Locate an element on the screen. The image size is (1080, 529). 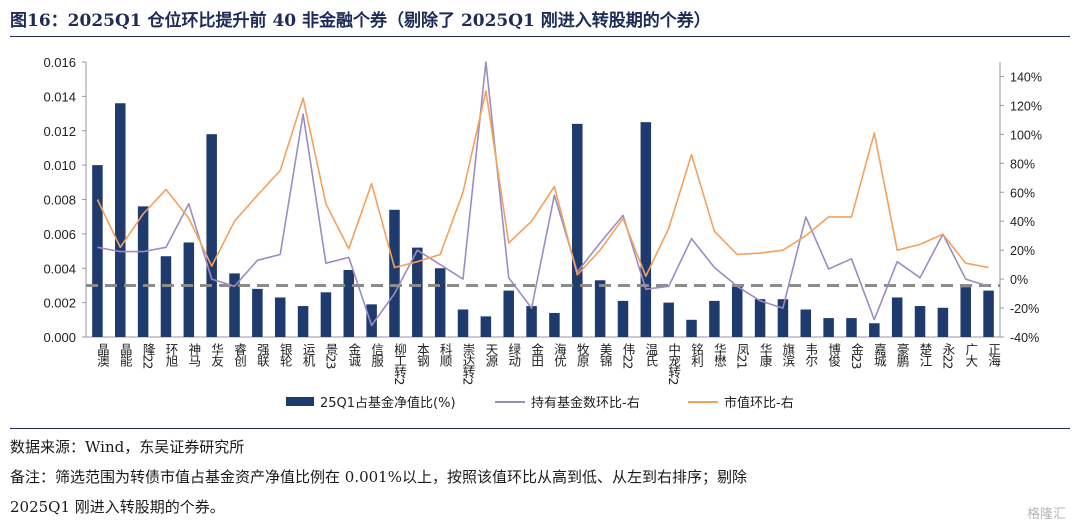
y-left-tick-label: 0.014 is located at coordinates (59, 96).